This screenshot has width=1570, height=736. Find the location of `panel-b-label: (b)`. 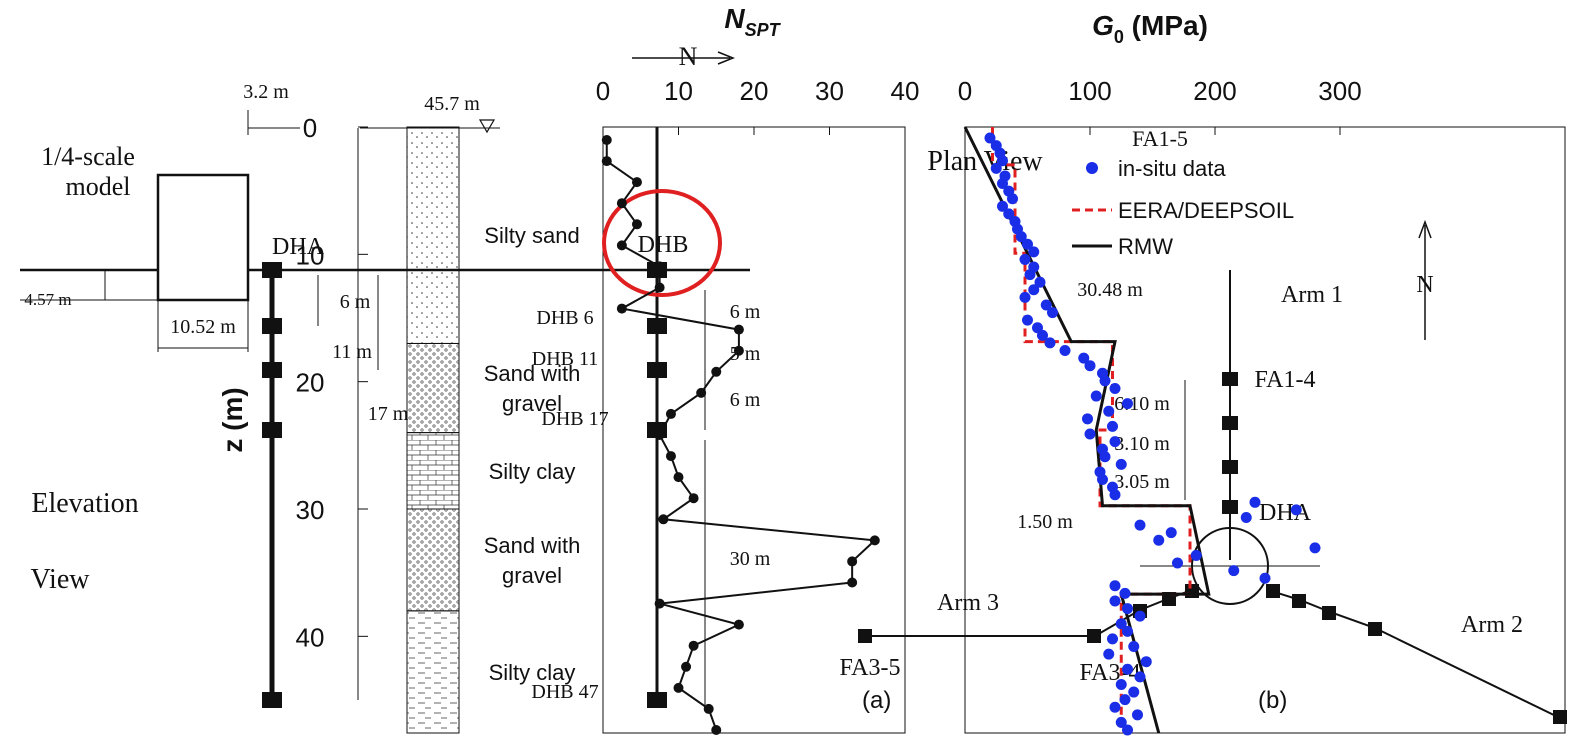

panel-b-label: (b) is located at coordinates (1272, 700).